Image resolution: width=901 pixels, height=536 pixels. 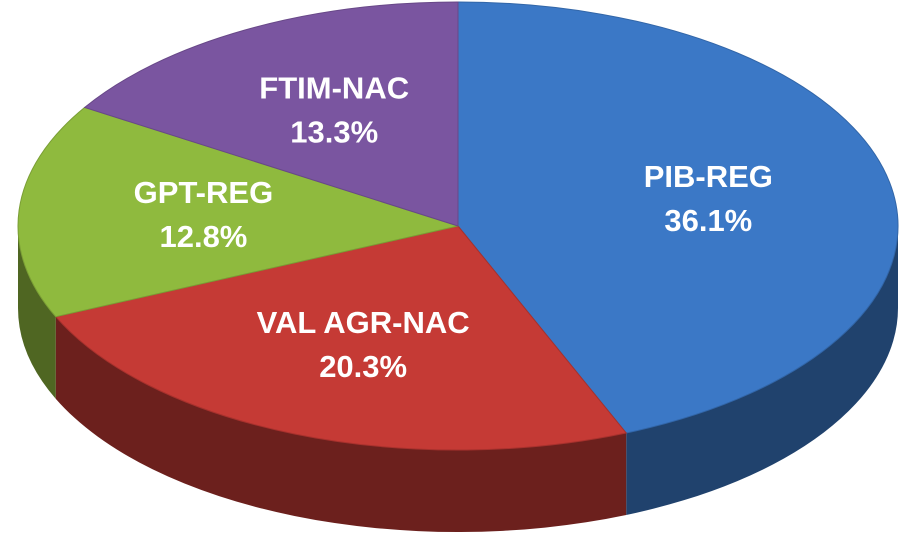 What do you see at coordinates (204, 192) in the screenshot?
I see `slice-label: GPT-REG` at bounding box center [204, 192].